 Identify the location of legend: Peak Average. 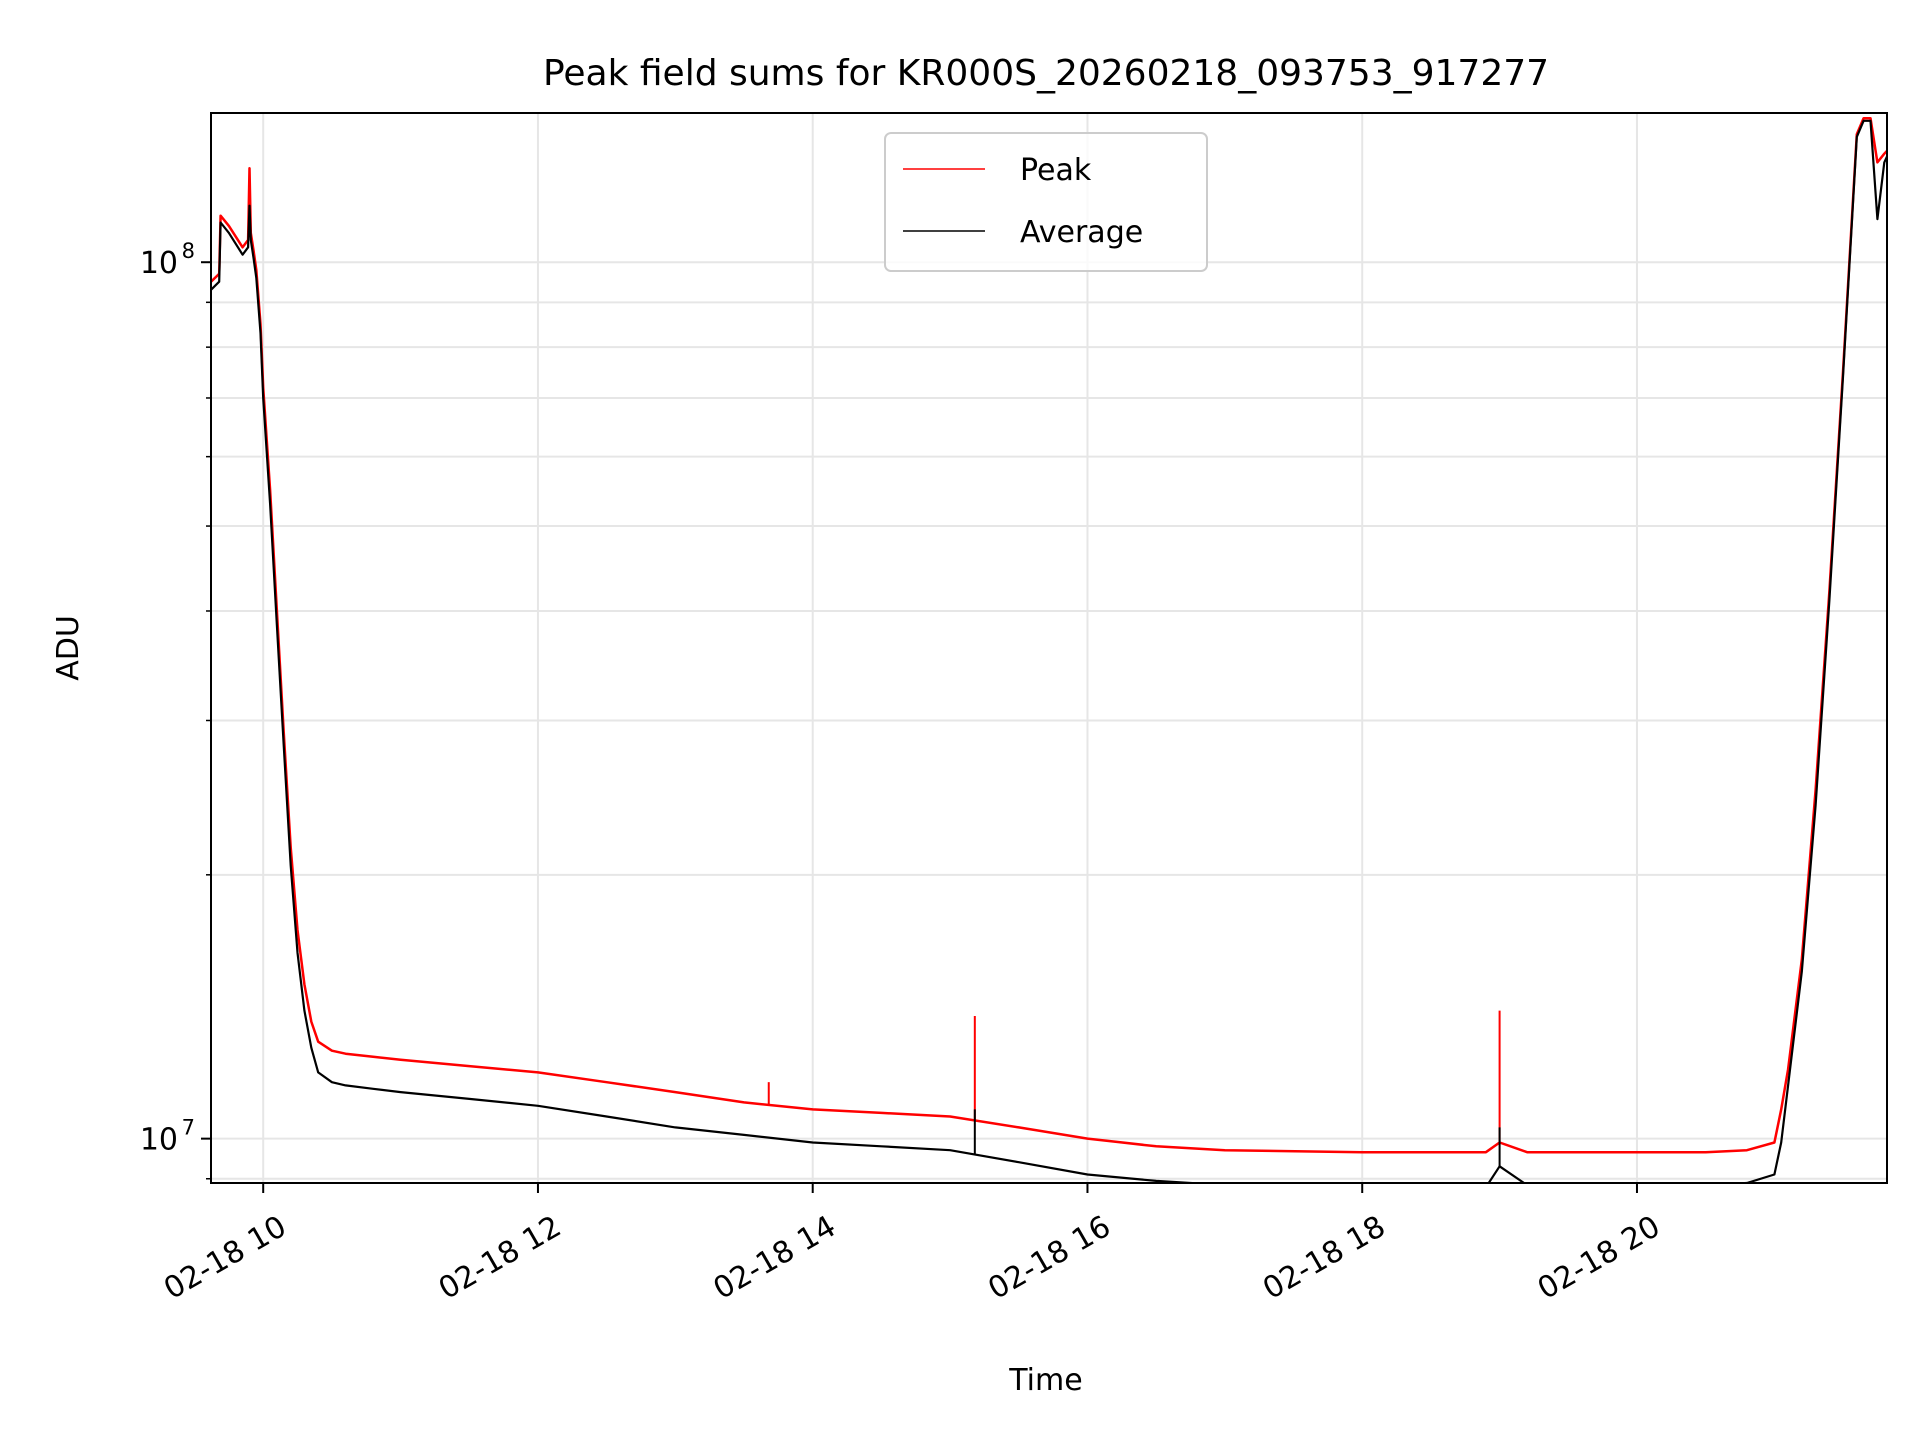
(1046, 202).